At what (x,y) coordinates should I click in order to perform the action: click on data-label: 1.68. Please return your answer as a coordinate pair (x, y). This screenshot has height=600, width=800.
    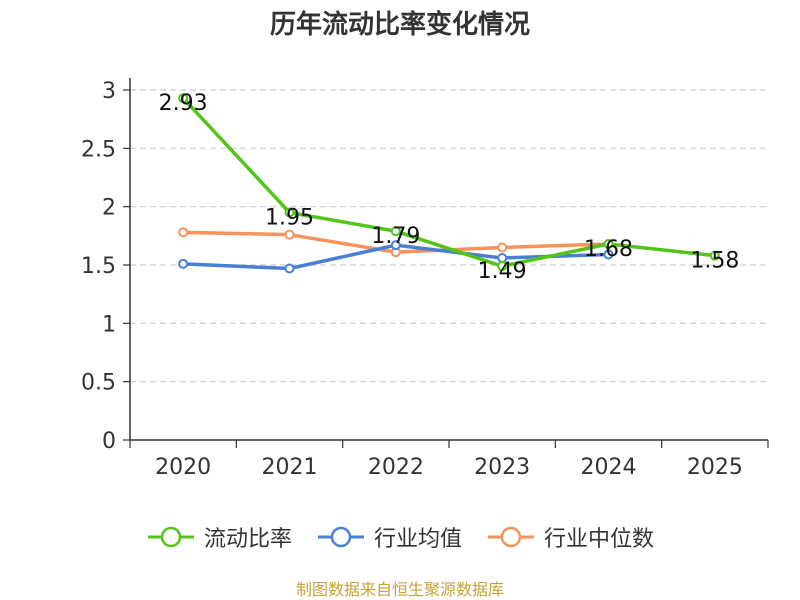
    Looking at the image, I should click on (608, 249).